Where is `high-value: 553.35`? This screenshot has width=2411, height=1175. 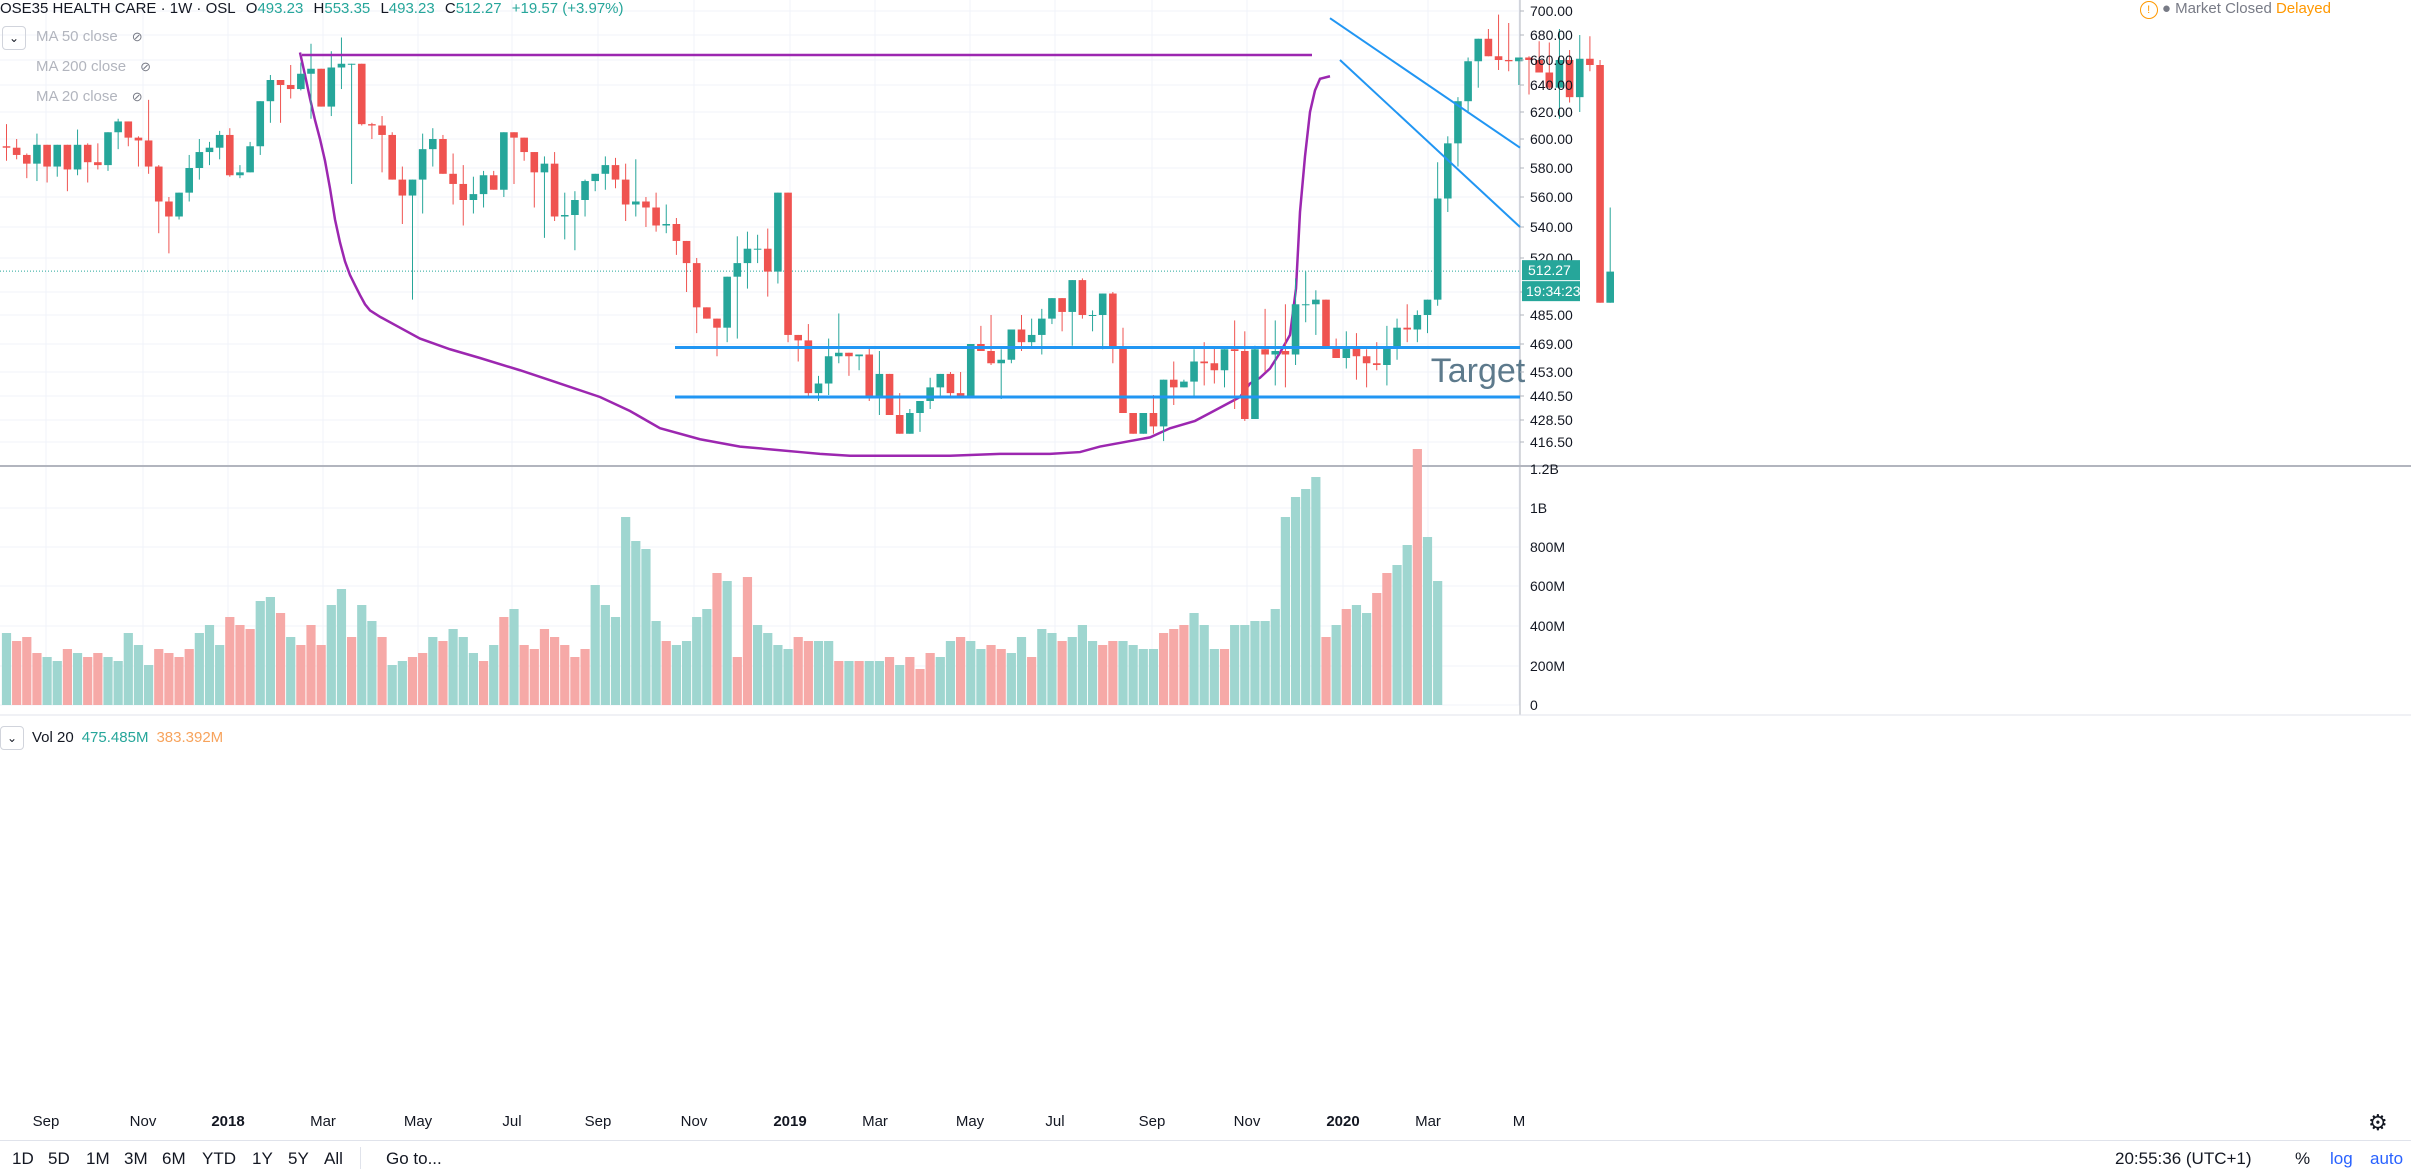
high-value: 553.35 is located at coordinates (347, 8).